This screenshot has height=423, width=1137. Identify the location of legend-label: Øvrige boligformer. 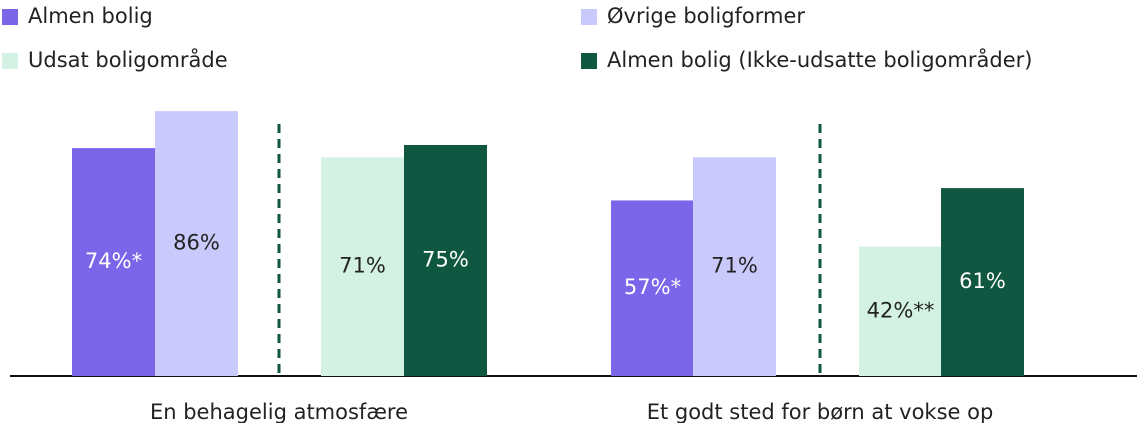
(706, 16).